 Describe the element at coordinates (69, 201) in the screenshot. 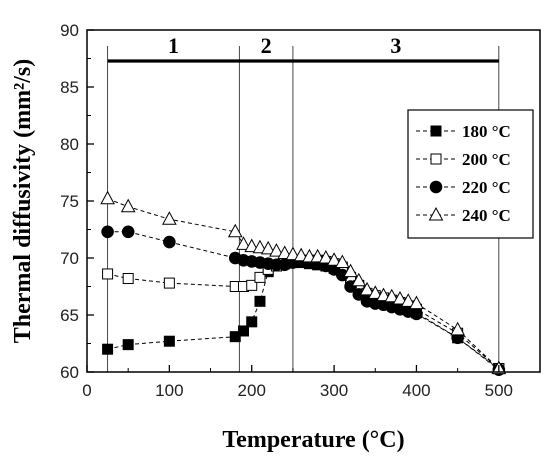

I see `y-tick-label: 75` at that location.